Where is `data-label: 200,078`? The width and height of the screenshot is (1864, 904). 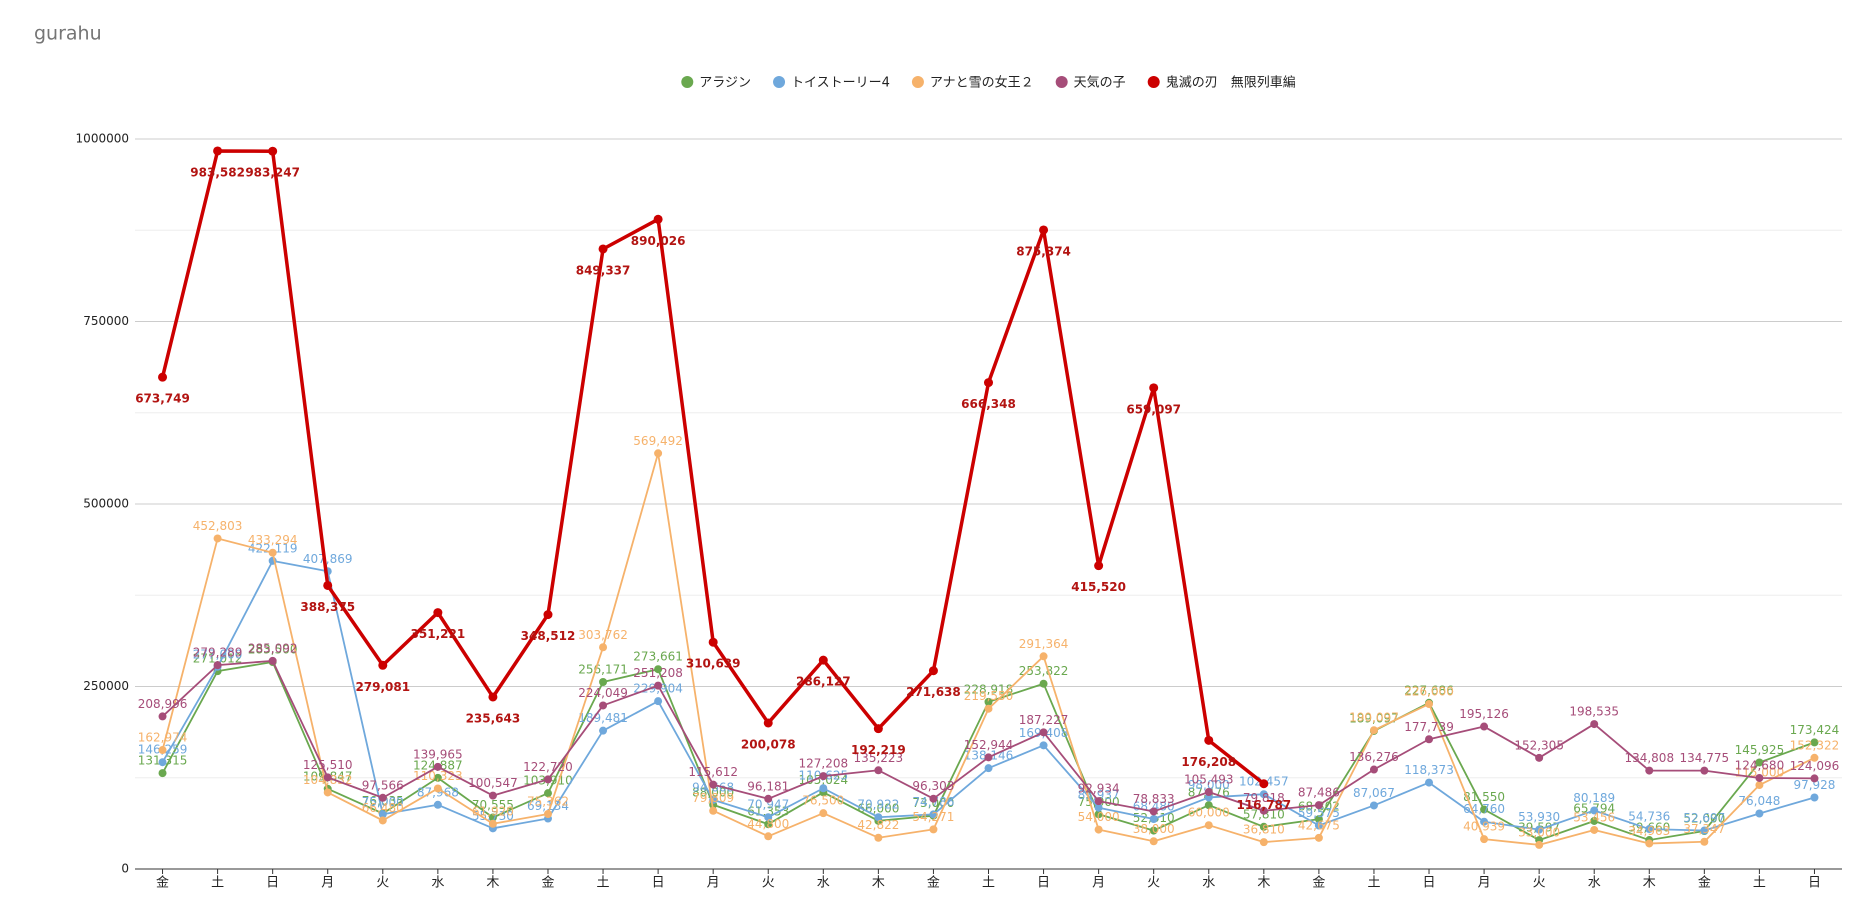 data-label: 200,078 is located at coordinates (768, 744).